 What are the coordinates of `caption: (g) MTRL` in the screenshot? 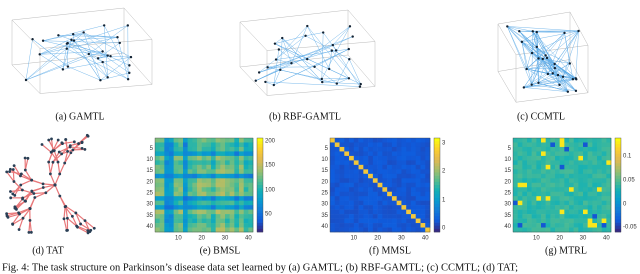 It's located at (566, 250).